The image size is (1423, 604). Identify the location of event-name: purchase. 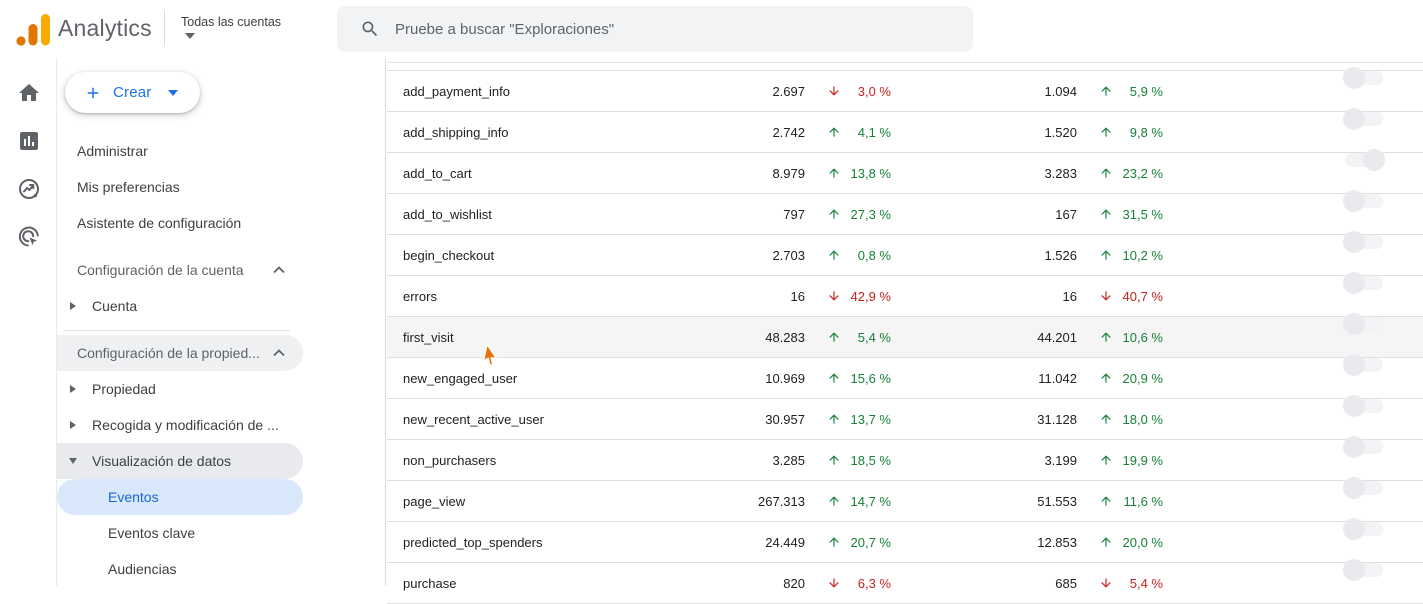
(430, 583).